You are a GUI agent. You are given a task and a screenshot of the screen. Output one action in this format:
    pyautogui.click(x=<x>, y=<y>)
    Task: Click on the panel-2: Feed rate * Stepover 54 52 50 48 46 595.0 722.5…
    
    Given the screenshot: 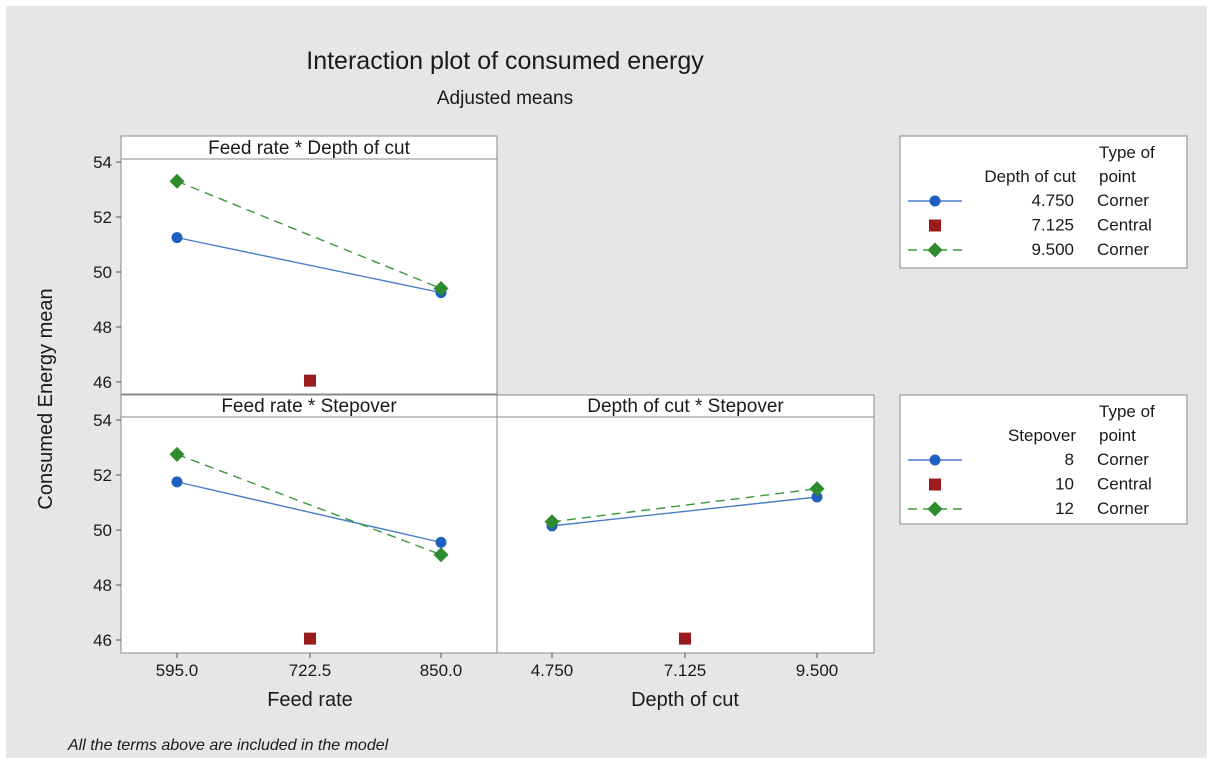 What is the action you would take?
    pyautogui.click(x=295, y=552)
    